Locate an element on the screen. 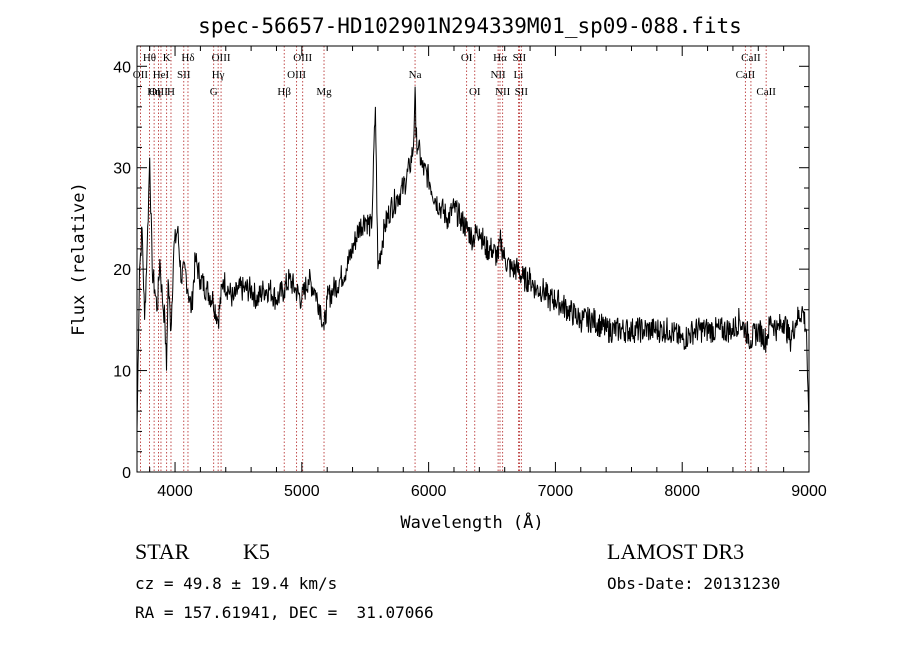 The image size is (900, 649). line-label-18: OI is located at coordinates (475, 92).